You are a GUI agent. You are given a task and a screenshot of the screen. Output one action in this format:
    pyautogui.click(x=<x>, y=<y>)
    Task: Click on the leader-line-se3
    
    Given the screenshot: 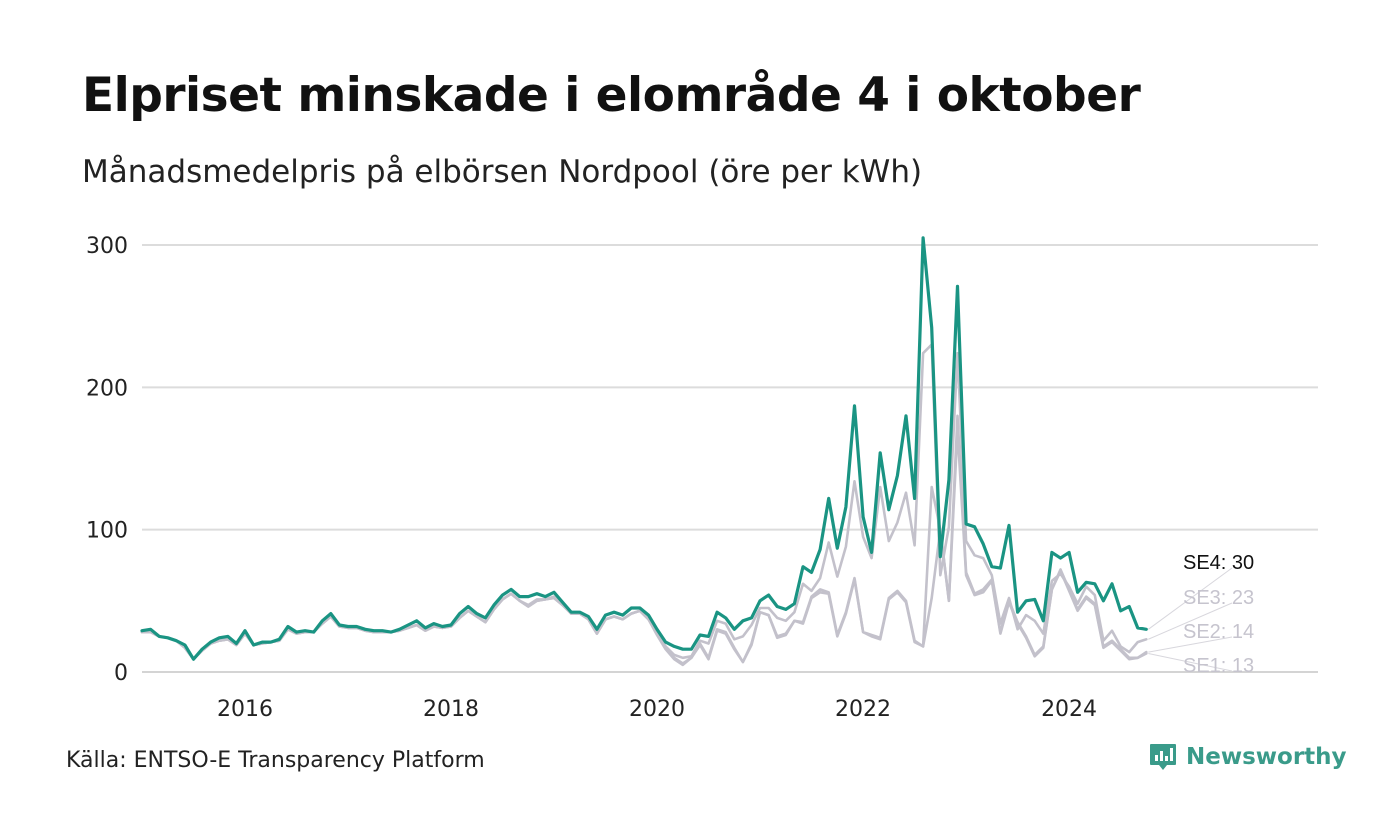 What is the action you would take?
    pyautogui.click(x=1190, y=621)
    